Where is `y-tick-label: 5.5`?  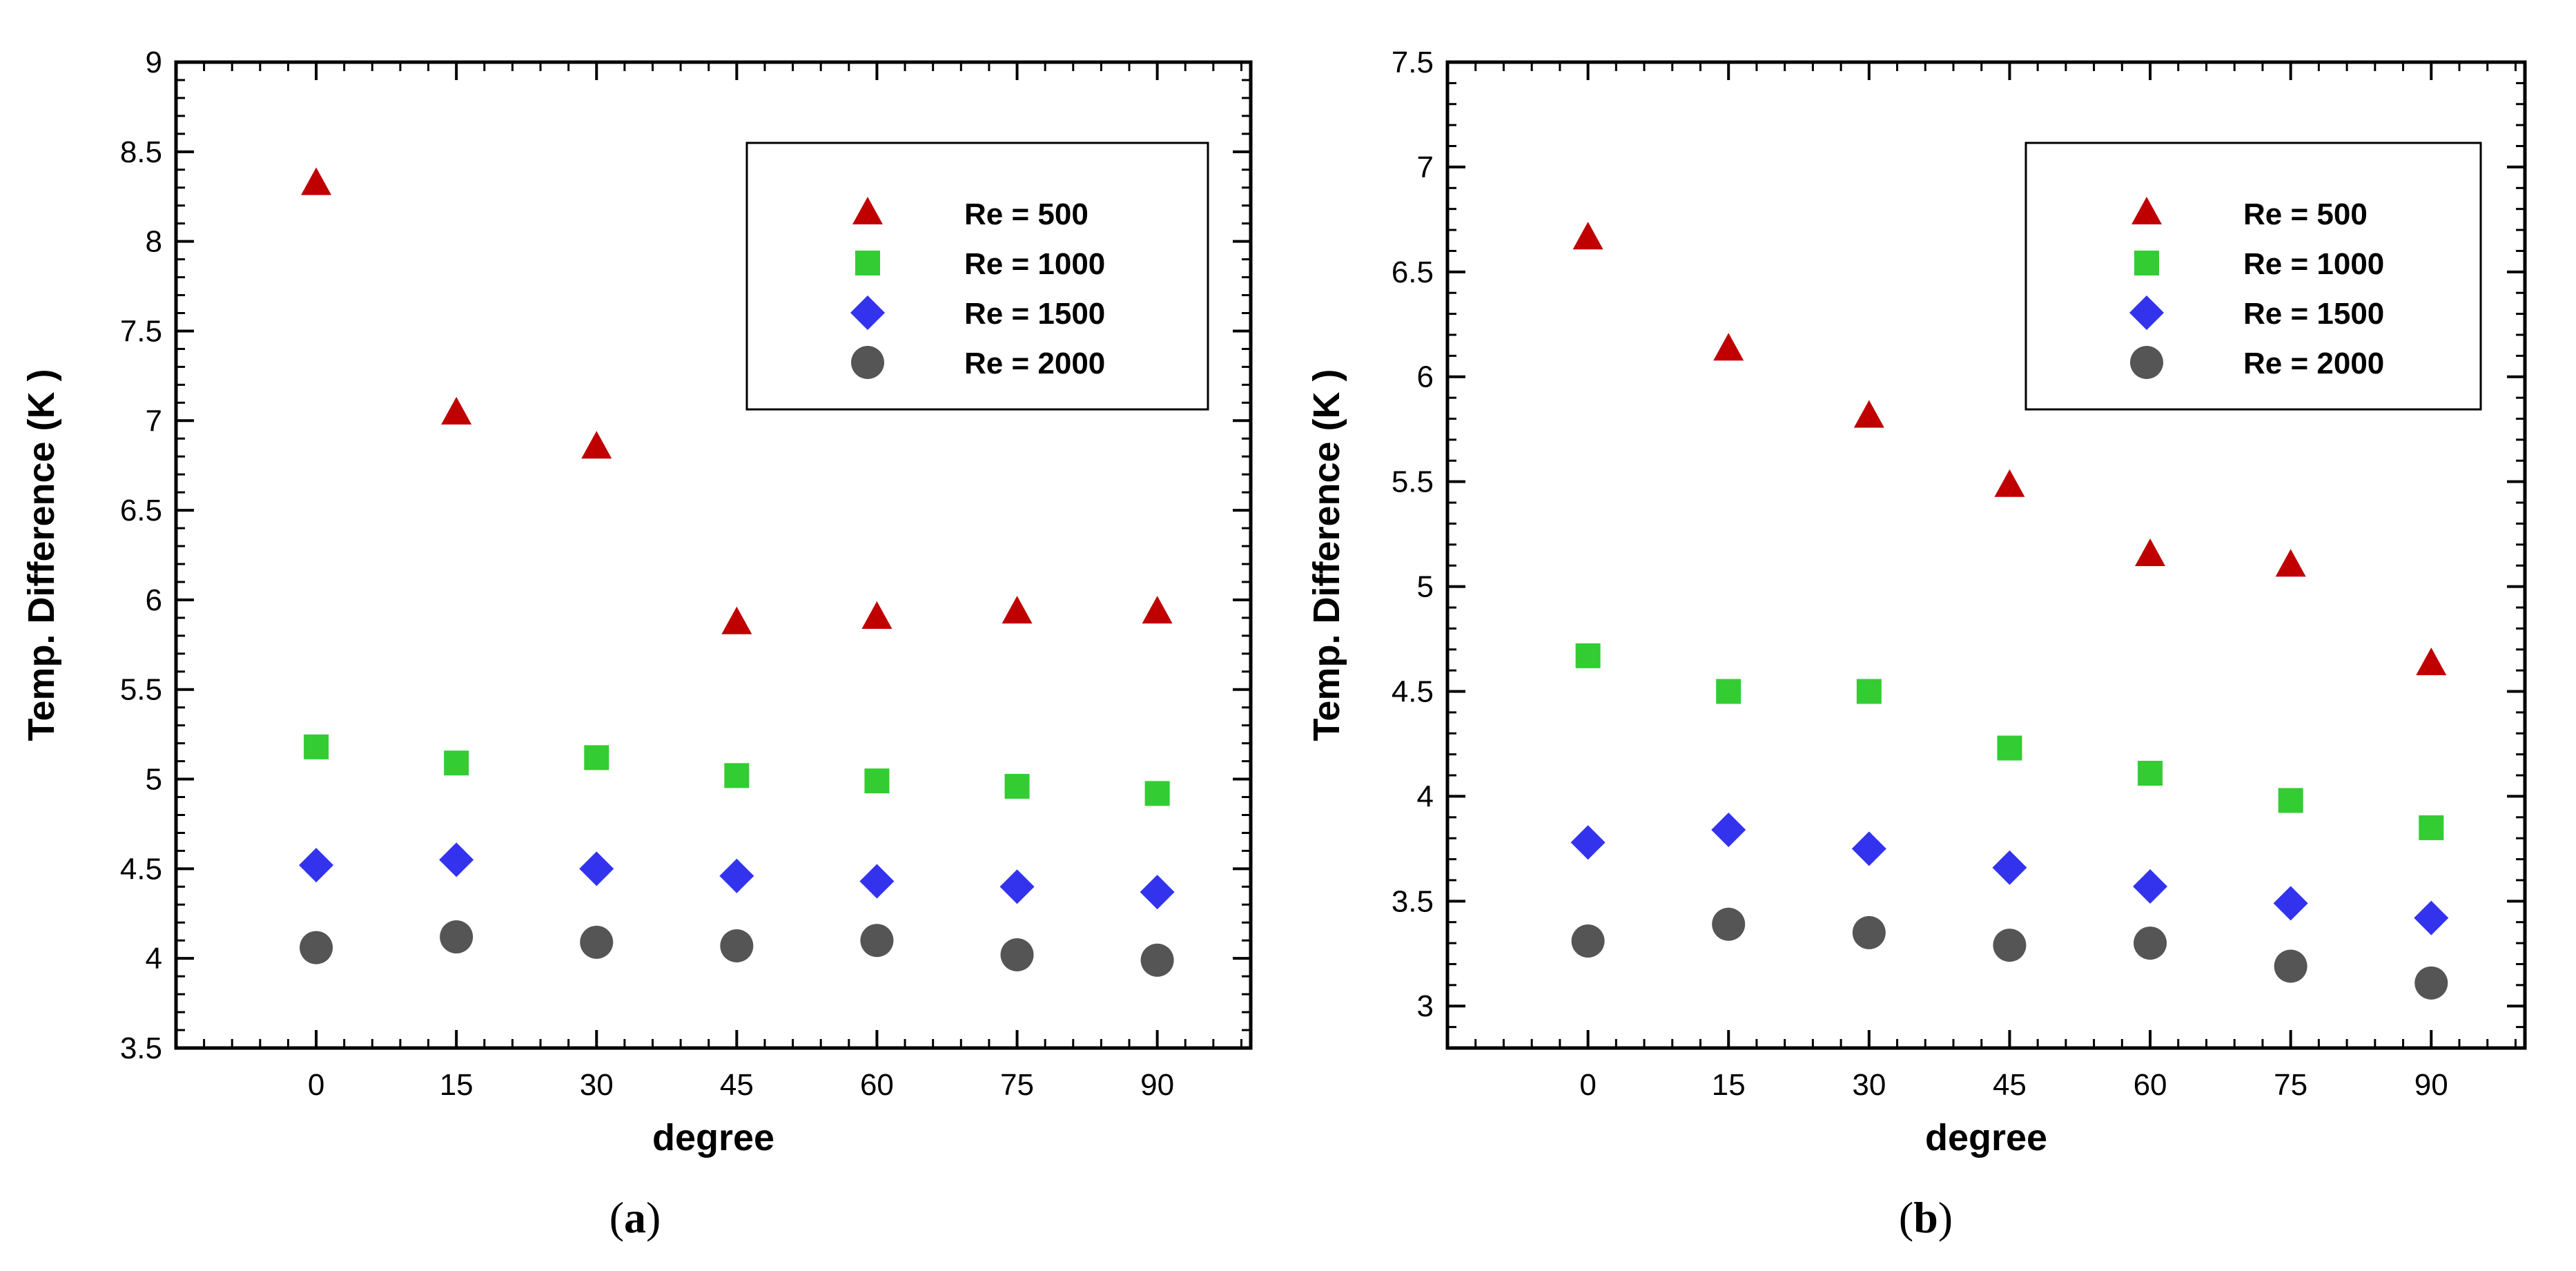
y-tick-label: 5.5 is located at coordinates (1413, 482).